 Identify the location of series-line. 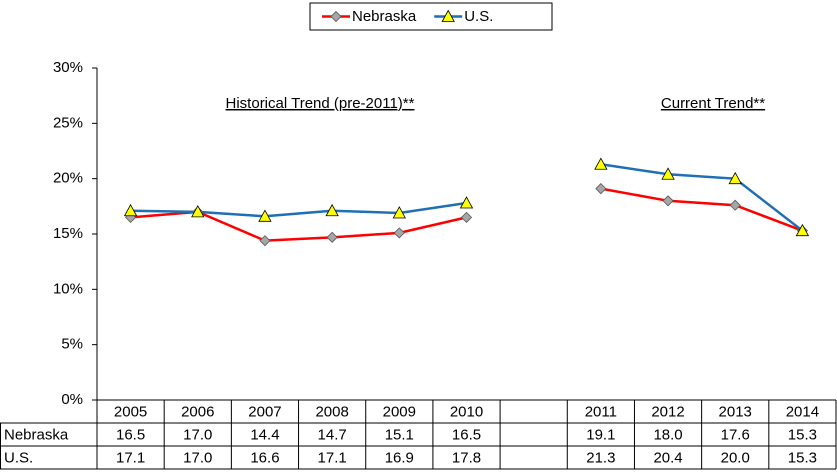
(467, 197).